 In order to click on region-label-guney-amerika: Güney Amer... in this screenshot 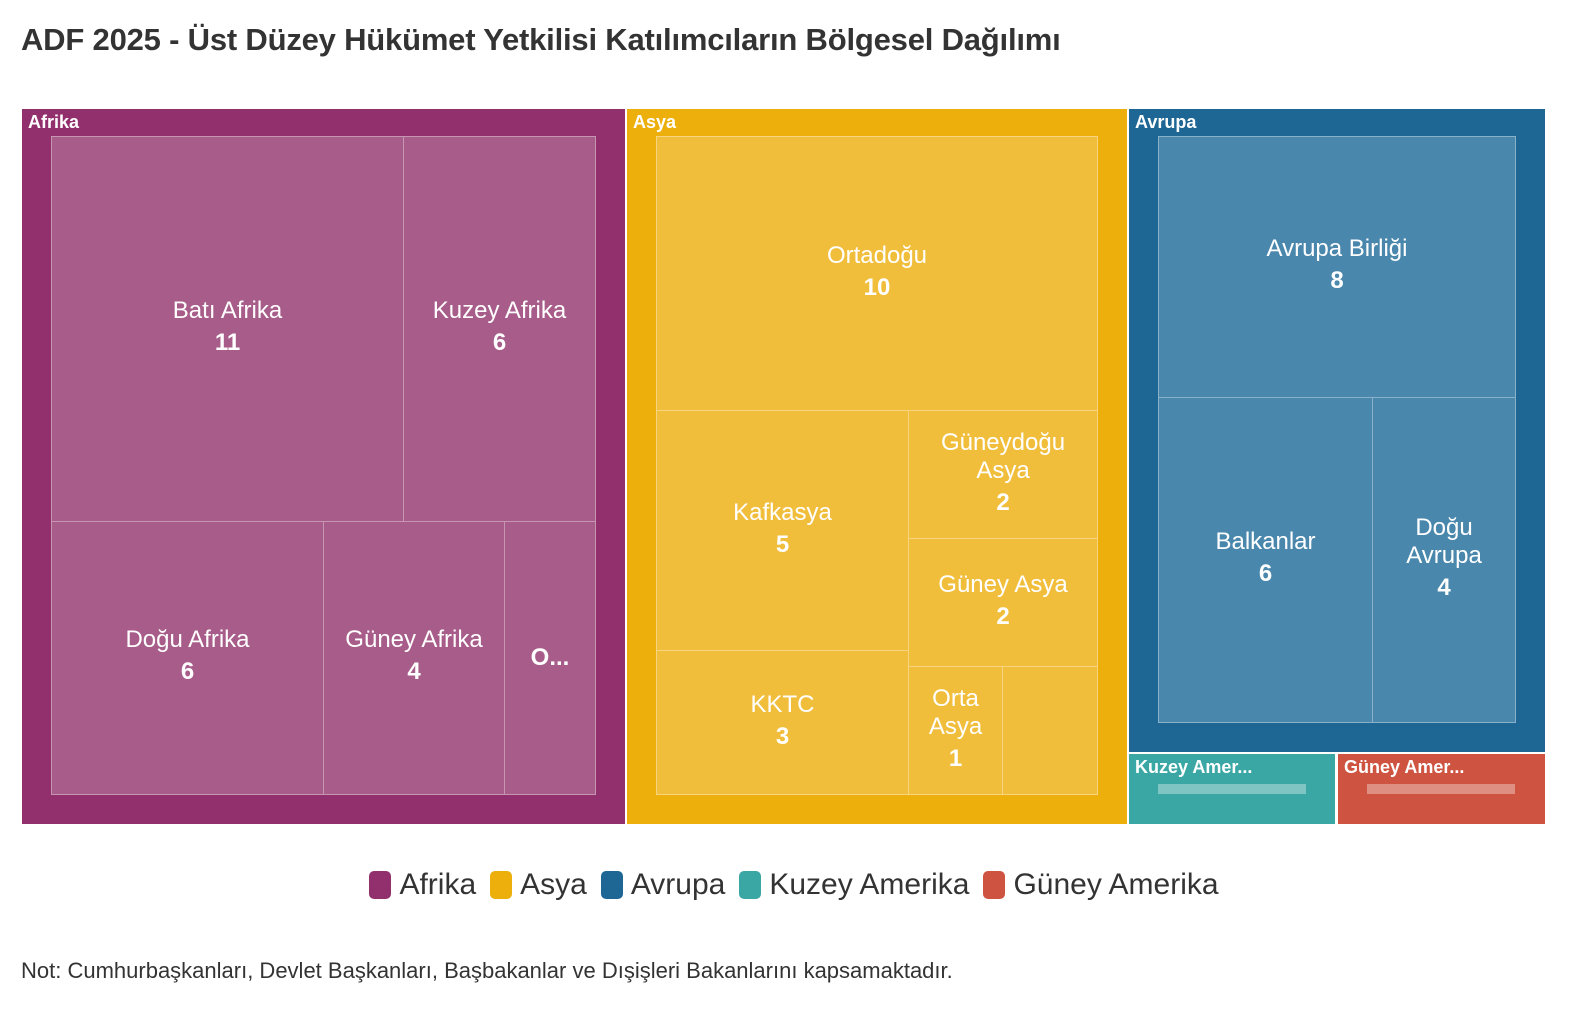, I will do `click(1404, 767)`.